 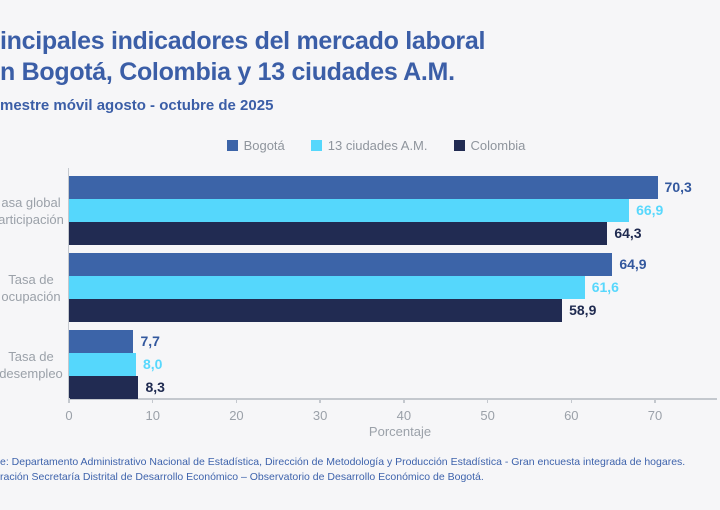 I want to click on legend-label: 13 ciudades A.M., so click(x=377, y=145).